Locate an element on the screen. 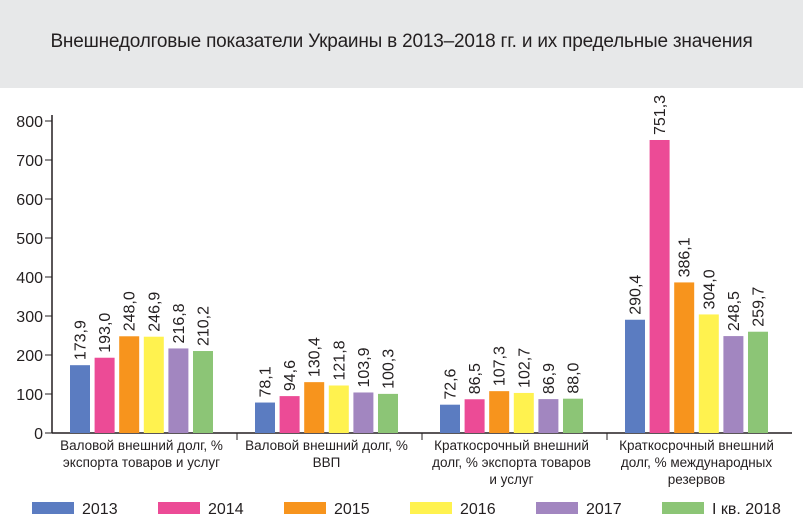  y-tick-label: 100 is located at coordinates (29, 395).